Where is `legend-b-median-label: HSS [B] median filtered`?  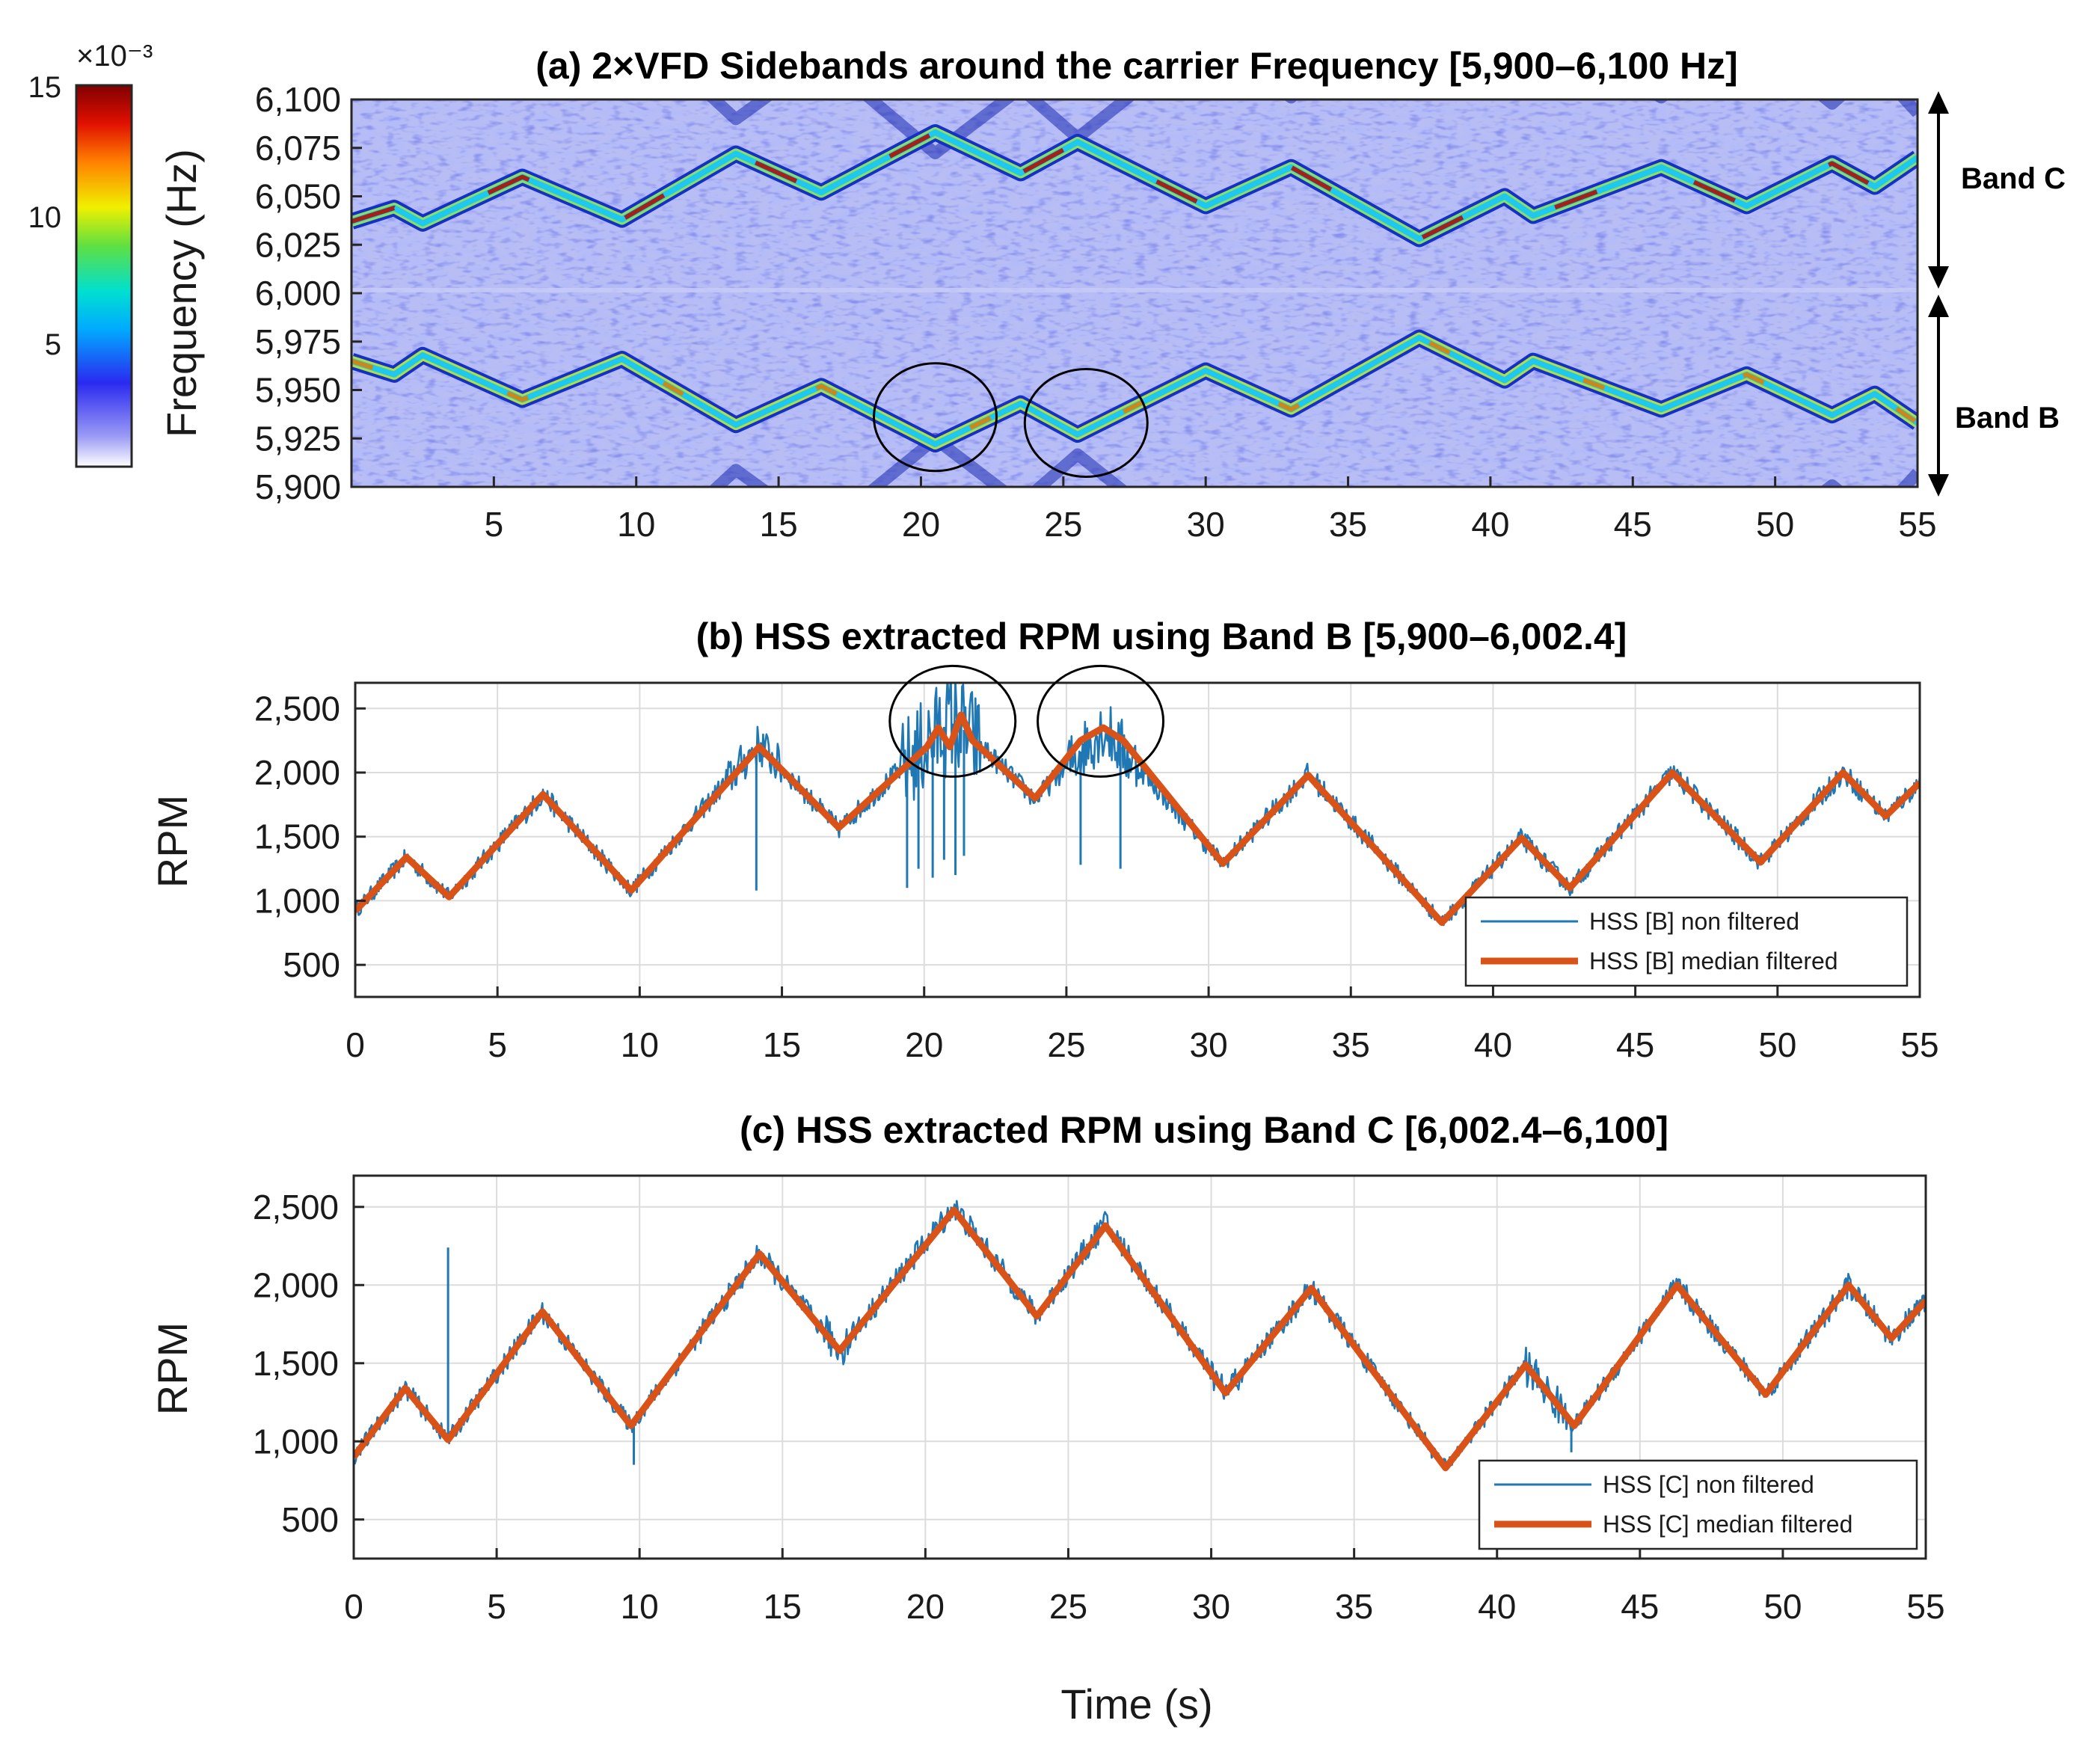 legend-b-median-label: HSS [B] median filtered is located at coordinates (1713, 961).